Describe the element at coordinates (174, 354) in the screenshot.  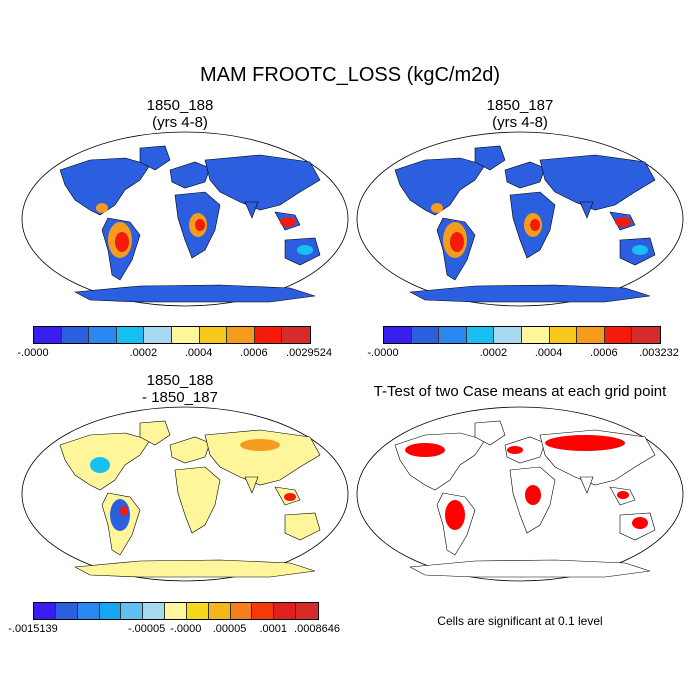
I see `colorbar-panel-1-ticks: -.0000 .0002 .0004 .0006 .0029524` at that location.